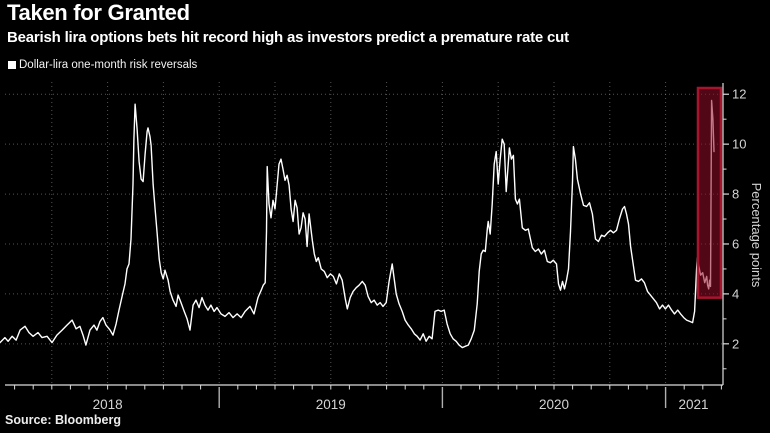  I want to click on svg-text: 2019, so click(331, 404).